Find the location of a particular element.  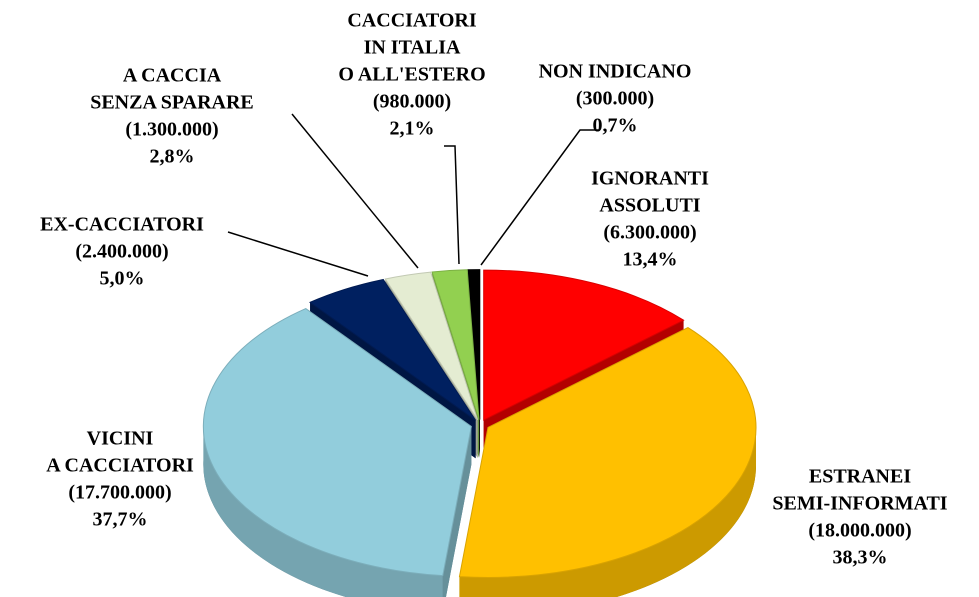

slice-label: CACCIATORI is located at coordinates (411, 21).